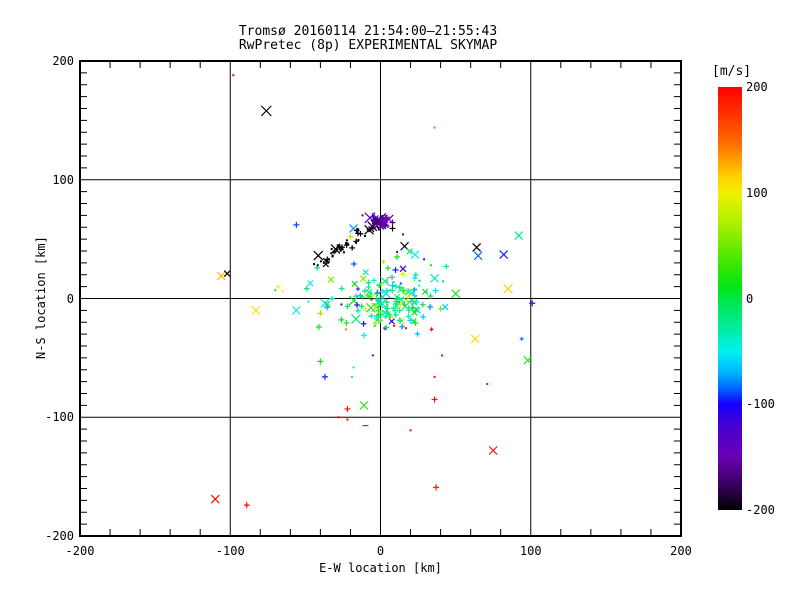  Describe the element at coordinates (59, 417) in the screenshot. I see `y-tick-label: -100` at that location.